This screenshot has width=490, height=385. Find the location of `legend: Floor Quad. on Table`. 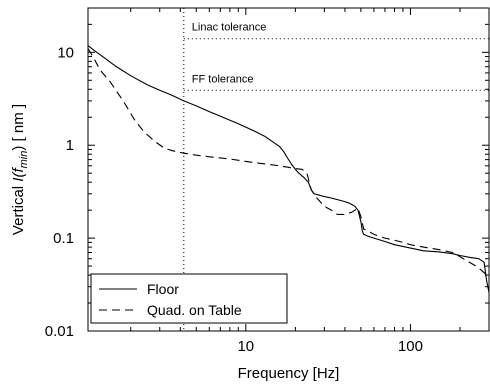

legend: Floor Quad. on Table is located at coordinates (189, 298).